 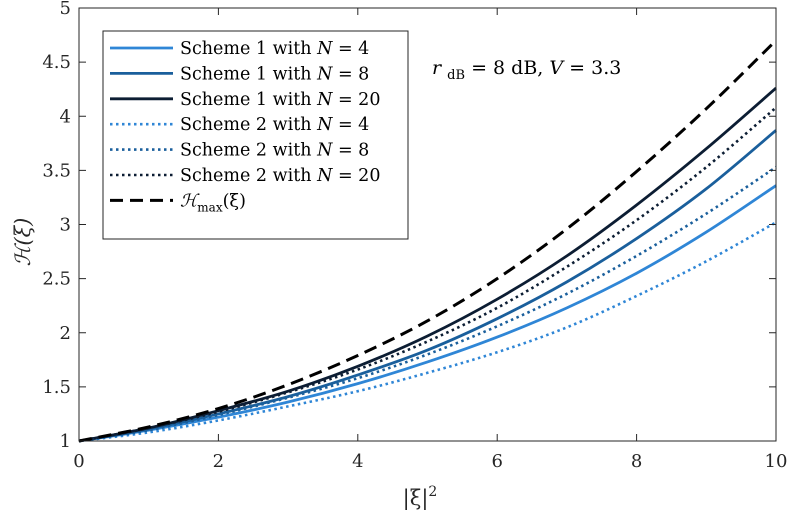 What do you see at coordinates (65, 9) in the screenshot?
I see `y-tick-label: 5` at bounding box center [65, 9].